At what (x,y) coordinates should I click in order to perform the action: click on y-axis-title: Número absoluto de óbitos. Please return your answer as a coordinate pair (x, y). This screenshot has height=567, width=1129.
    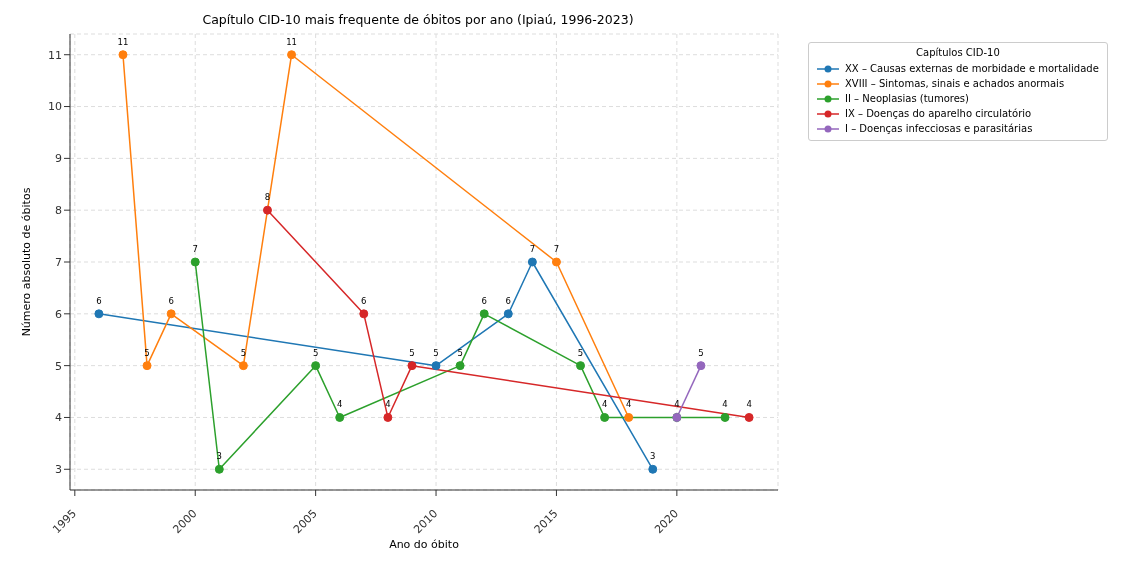
    Looking at the image, I should click on (26, 262).